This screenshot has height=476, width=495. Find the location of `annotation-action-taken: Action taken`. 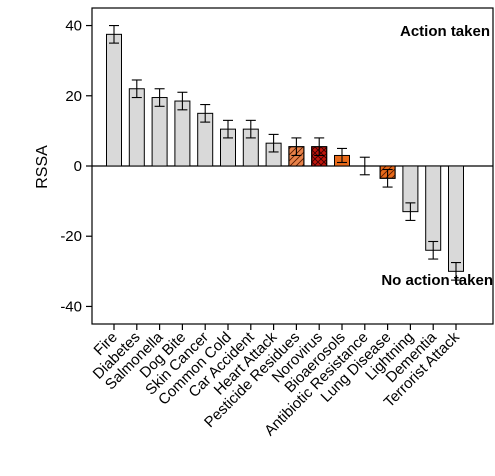

annotation-action-taken: Action taken is located at coordinates (445, 31).